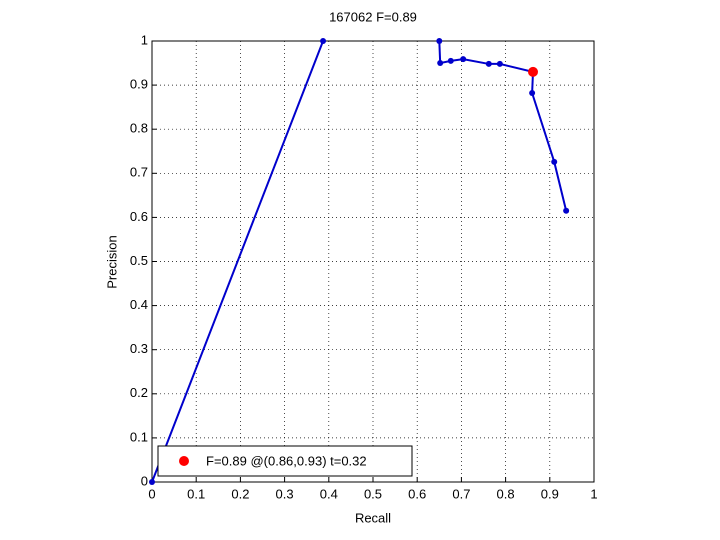 The width and height of the screenshot is (720, 540). Describe the element at coordinates (373, 517) in the screenshot. I see `x-axis-label: Recall` at that location.